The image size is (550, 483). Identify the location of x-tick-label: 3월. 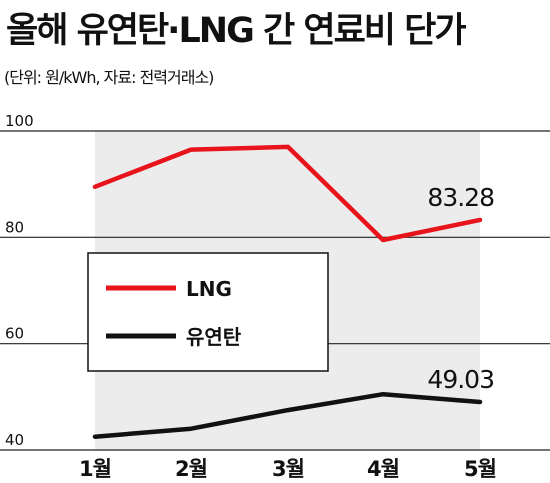
(288, 469).